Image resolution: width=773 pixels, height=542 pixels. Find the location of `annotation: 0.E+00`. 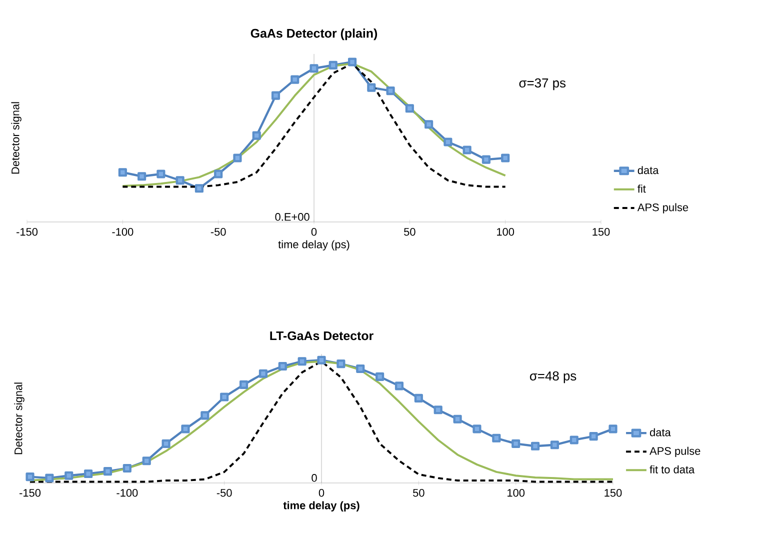

annotation: 0.E+00 is located at coordinates (292, 217).